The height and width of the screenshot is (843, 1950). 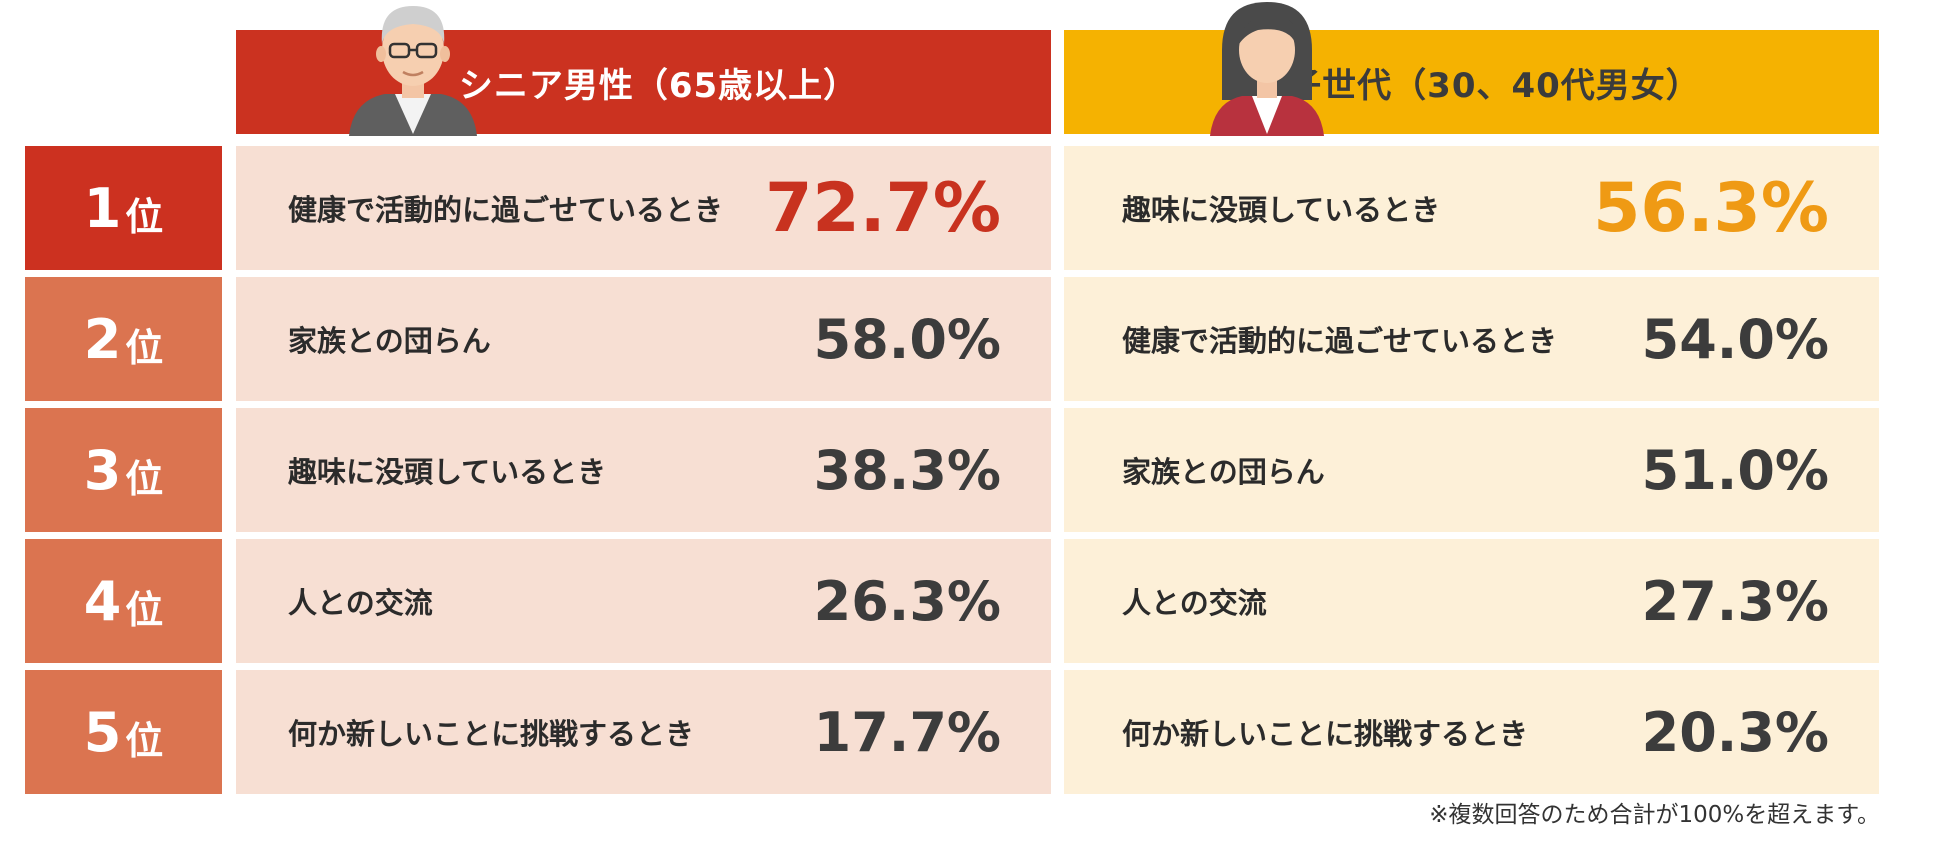 I want to click on child-item-value: 20.3%, so click(x=1735, y=732).